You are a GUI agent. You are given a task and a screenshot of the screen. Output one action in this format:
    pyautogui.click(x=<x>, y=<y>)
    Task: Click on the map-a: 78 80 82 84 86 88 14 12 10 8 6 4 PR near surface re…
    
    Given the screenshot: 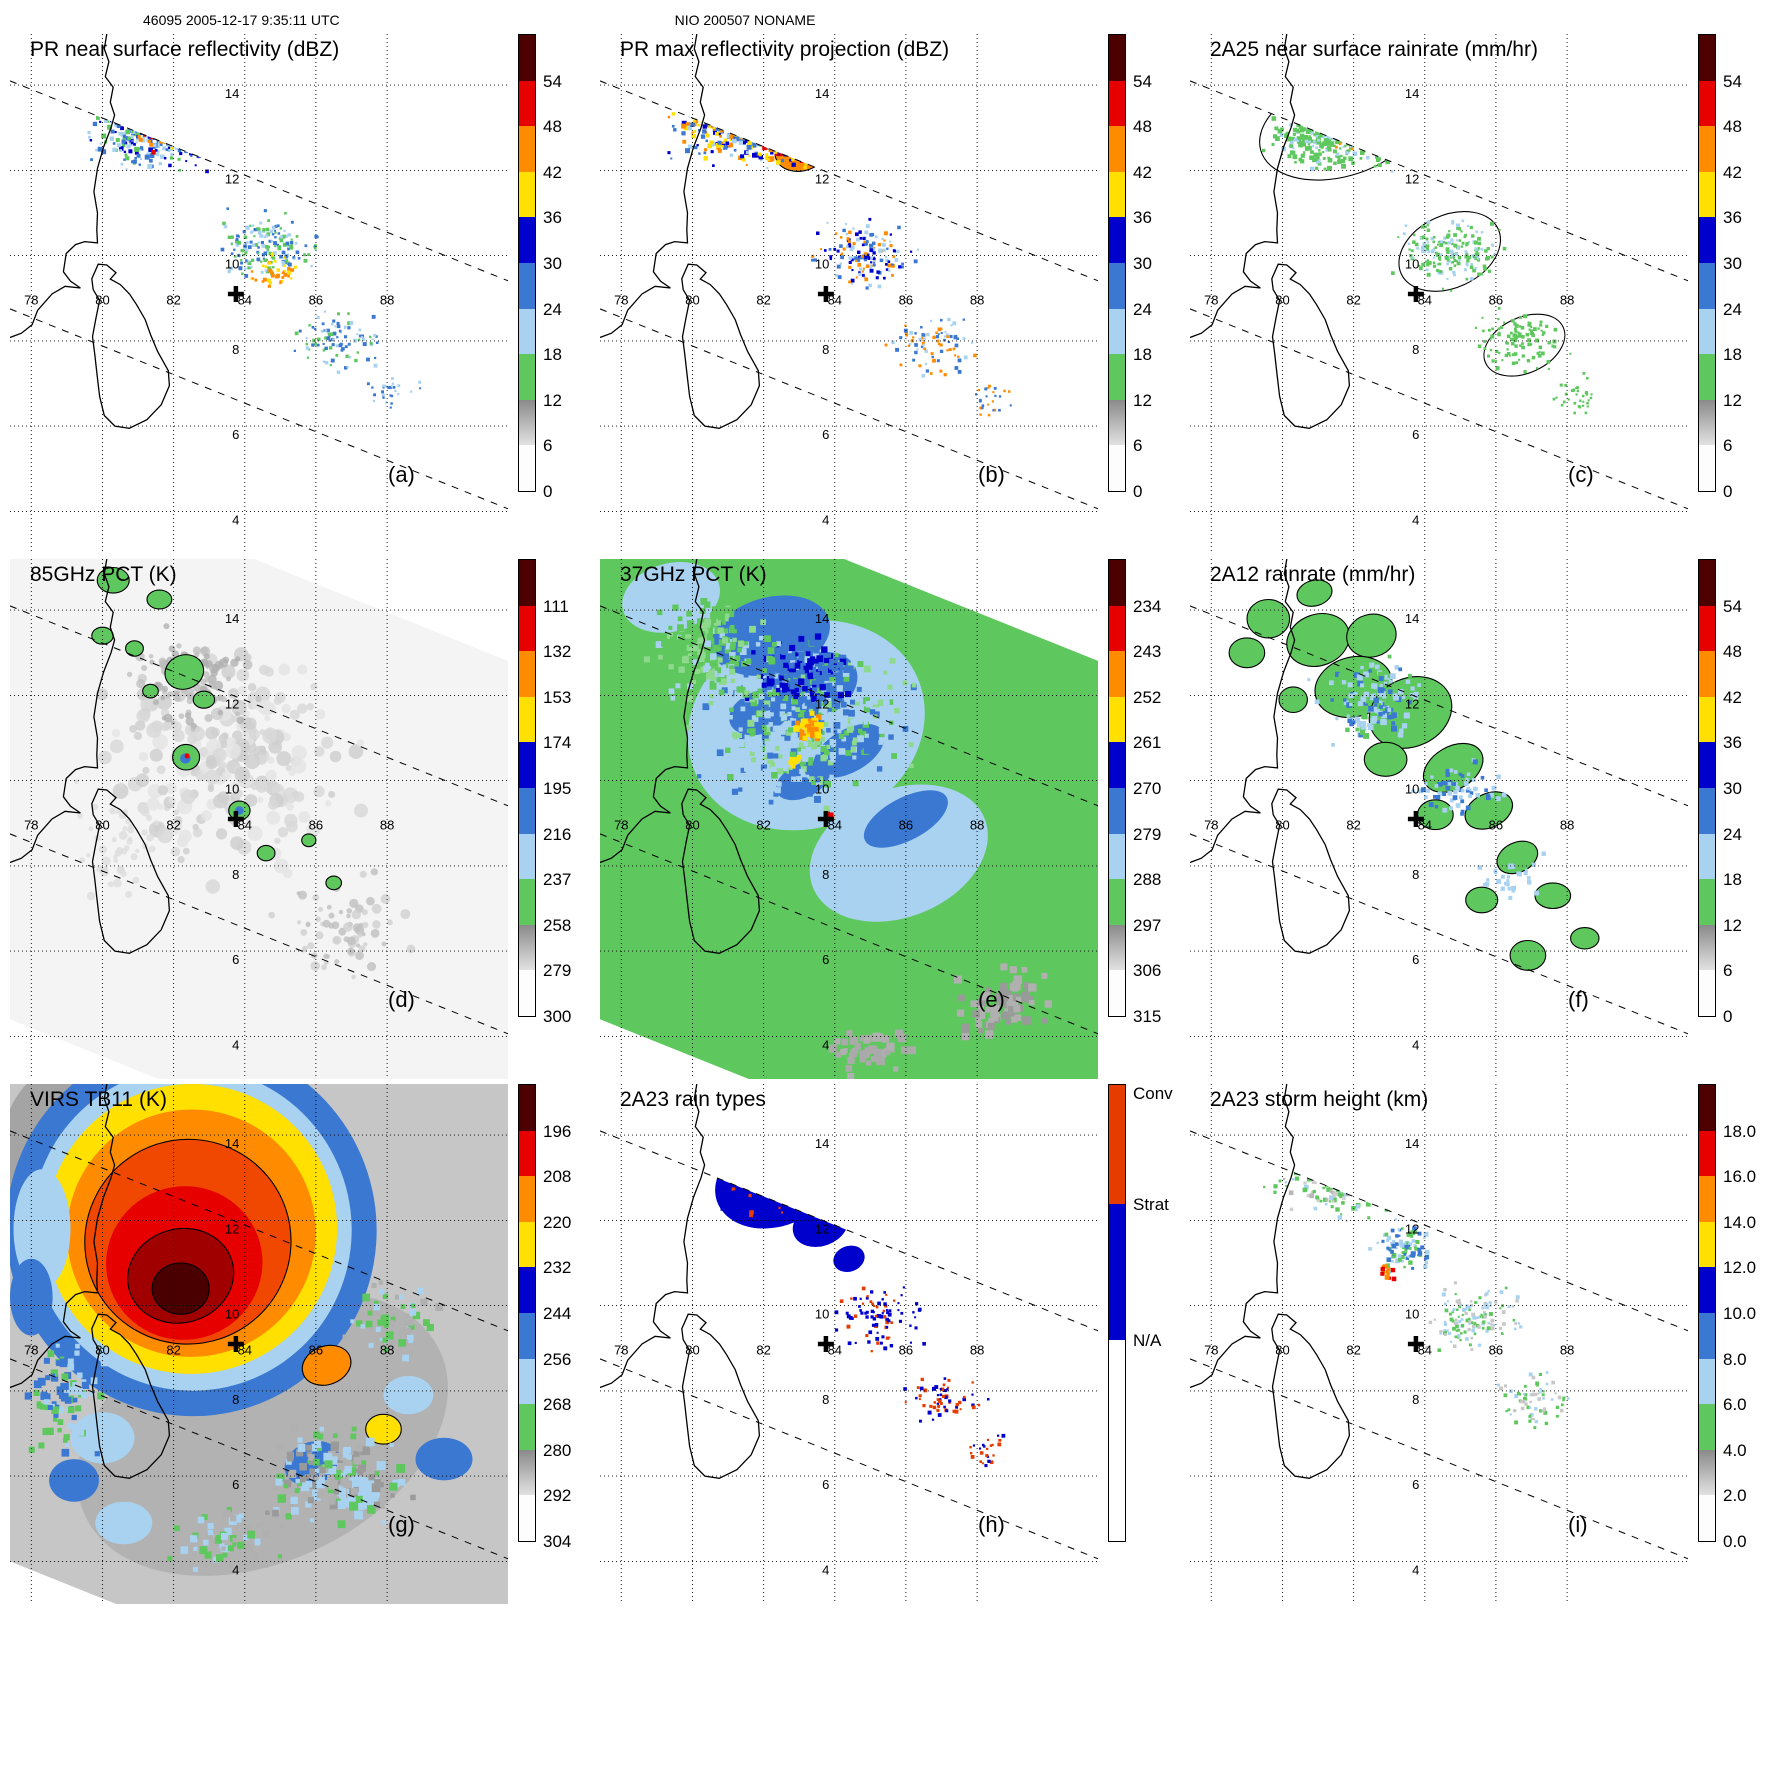 What is the action you would take?
    pyautogui.click(x=259, y=294)
    